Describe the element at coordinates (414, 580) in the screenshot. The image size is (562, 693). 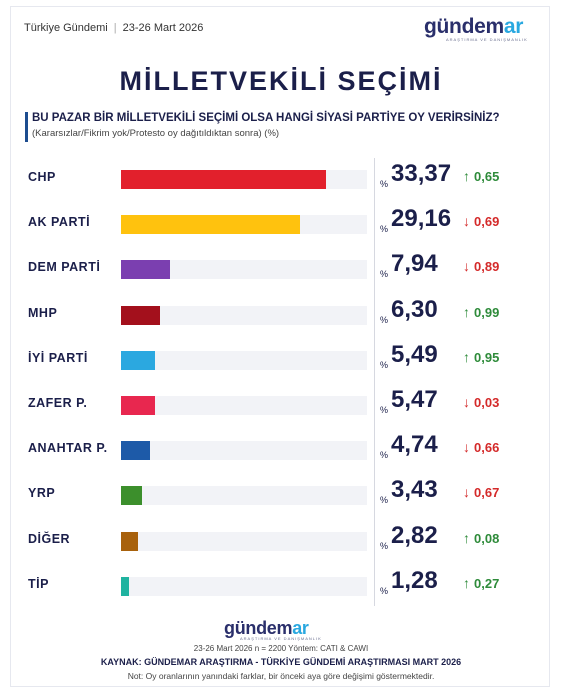
I see `value-label: 1,28` at that location.